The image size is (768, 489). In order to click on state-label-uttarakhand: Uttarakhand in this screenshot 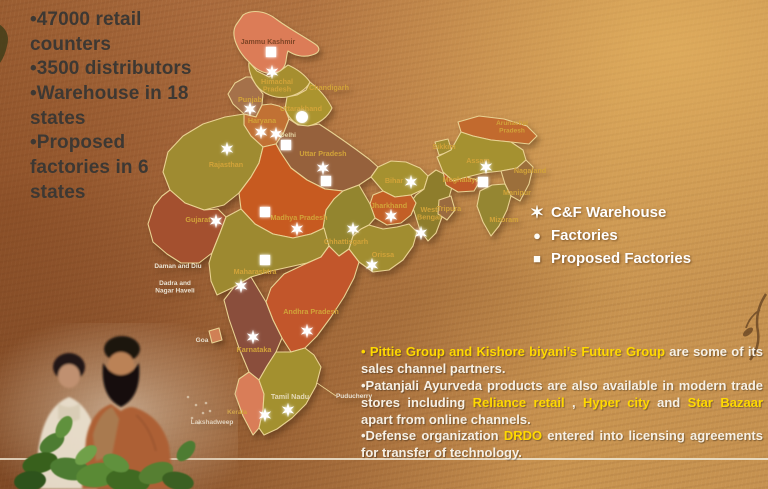, I will do `click(301, 108)`.